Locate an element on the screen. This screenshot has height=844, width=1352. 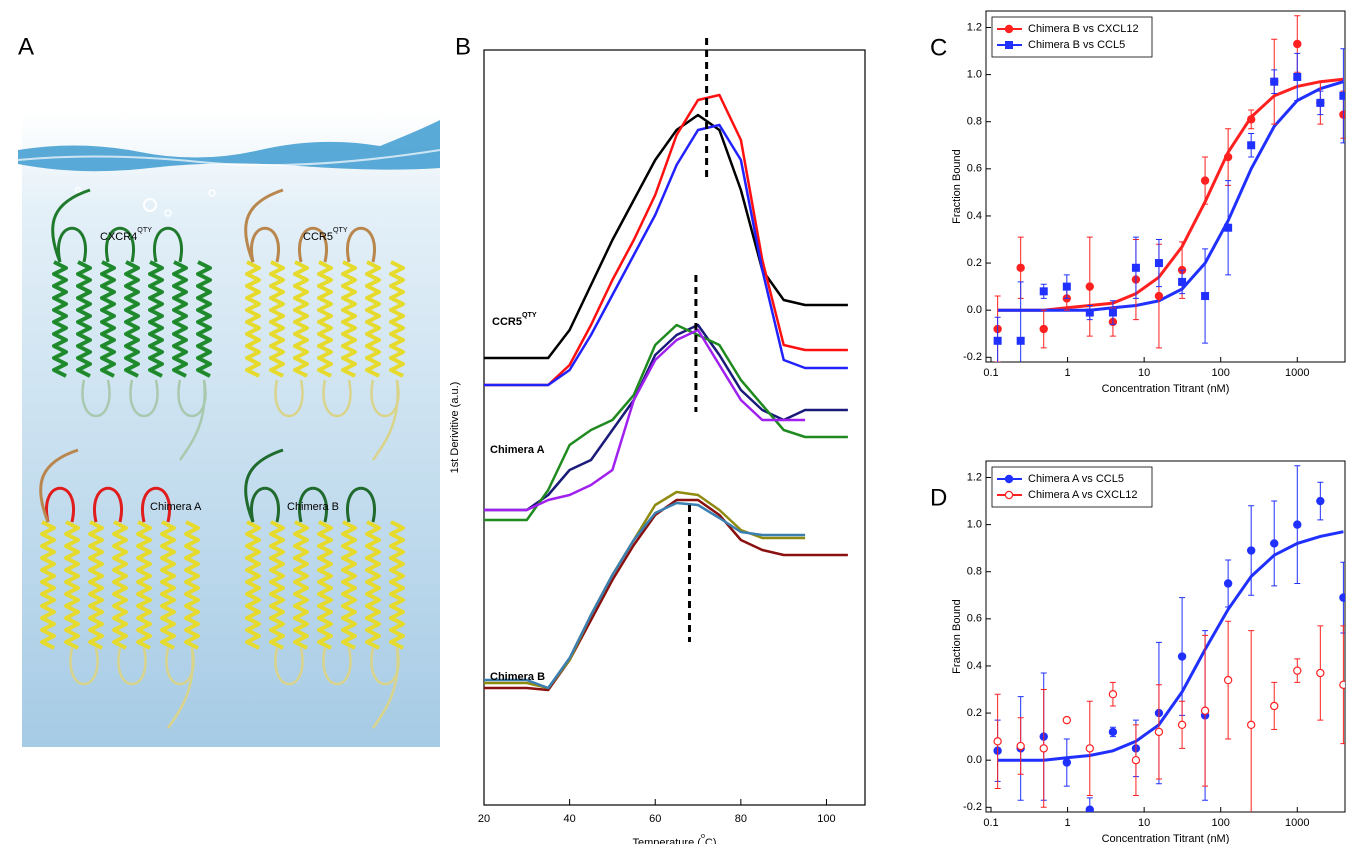
x-tick-label: 0.1 is located at coordinates (990, 373).